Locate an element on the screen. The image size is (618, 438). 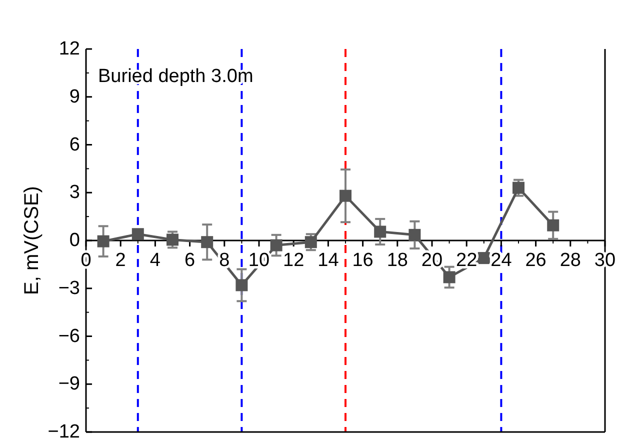
x-tick-label: 2 is located at coordinates (120, 260).